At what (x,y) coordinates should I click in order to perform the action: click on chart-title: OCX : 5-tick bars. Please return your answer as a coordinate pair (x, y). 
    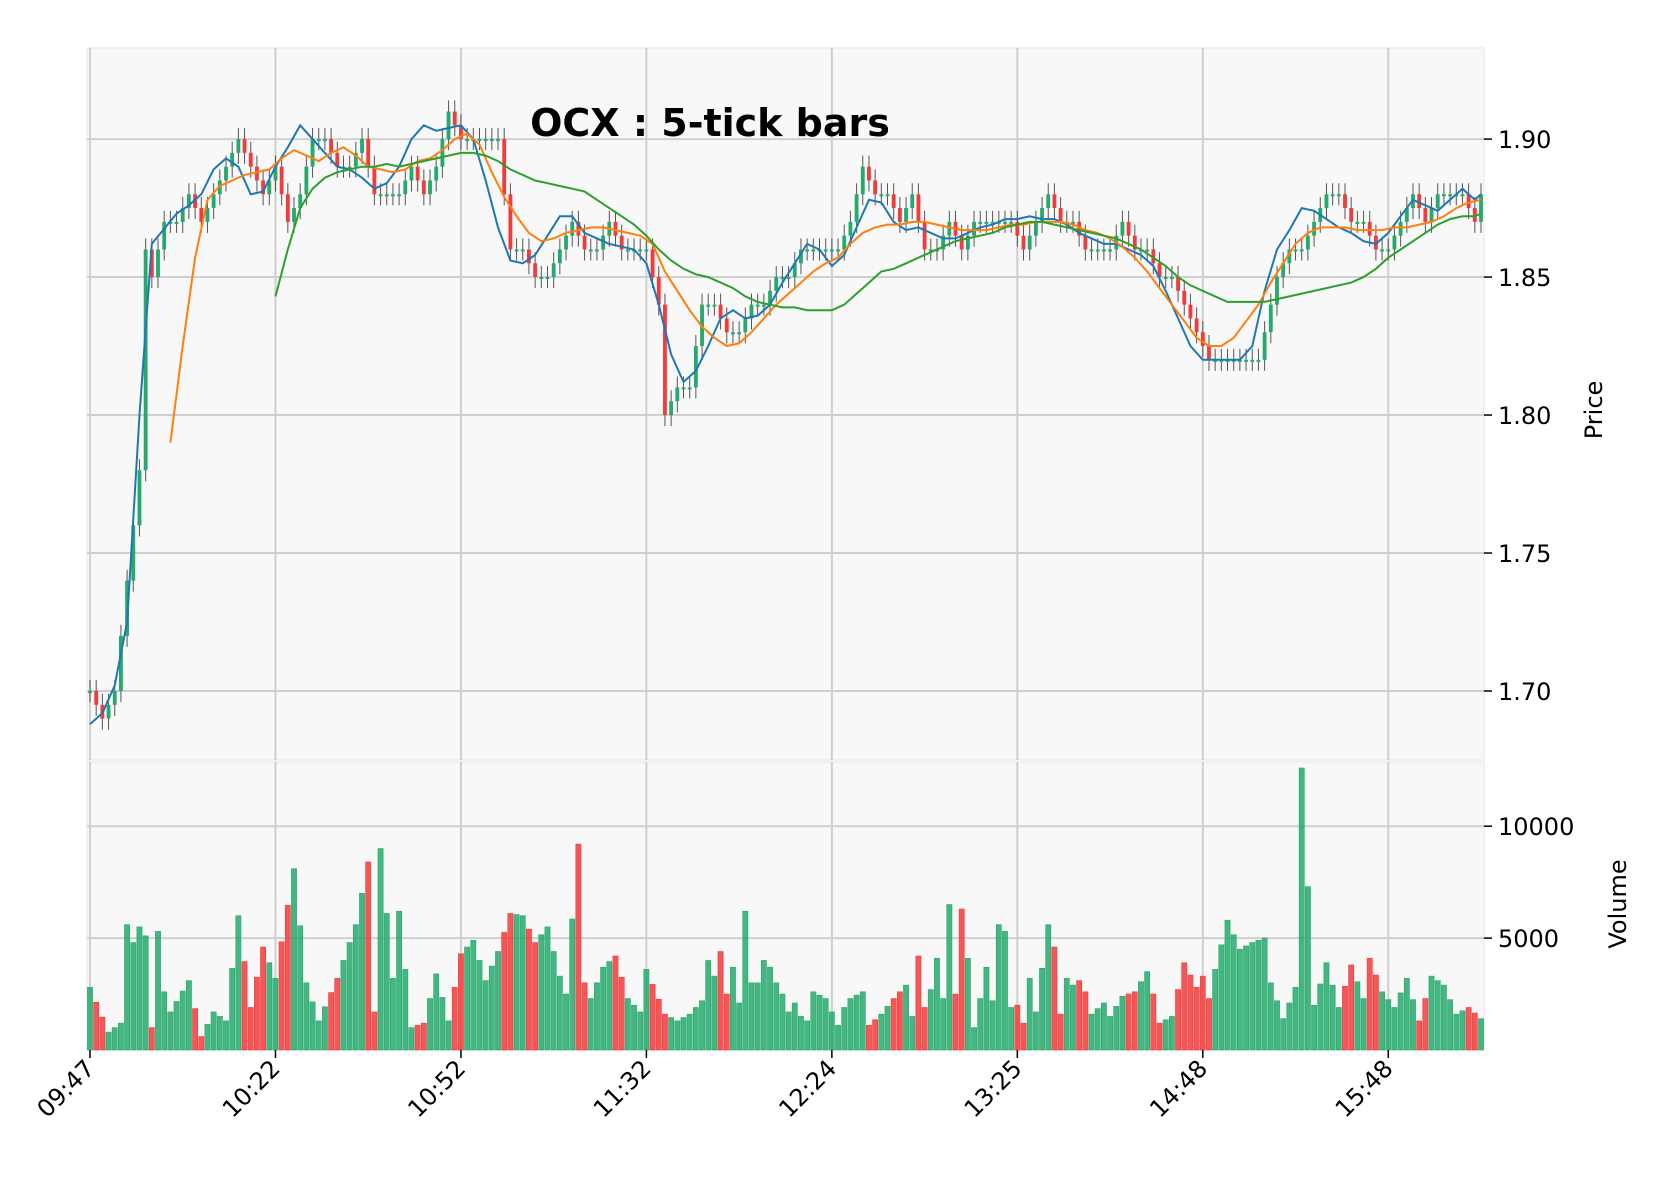
    Looking at the image, I should click on (710, 123).